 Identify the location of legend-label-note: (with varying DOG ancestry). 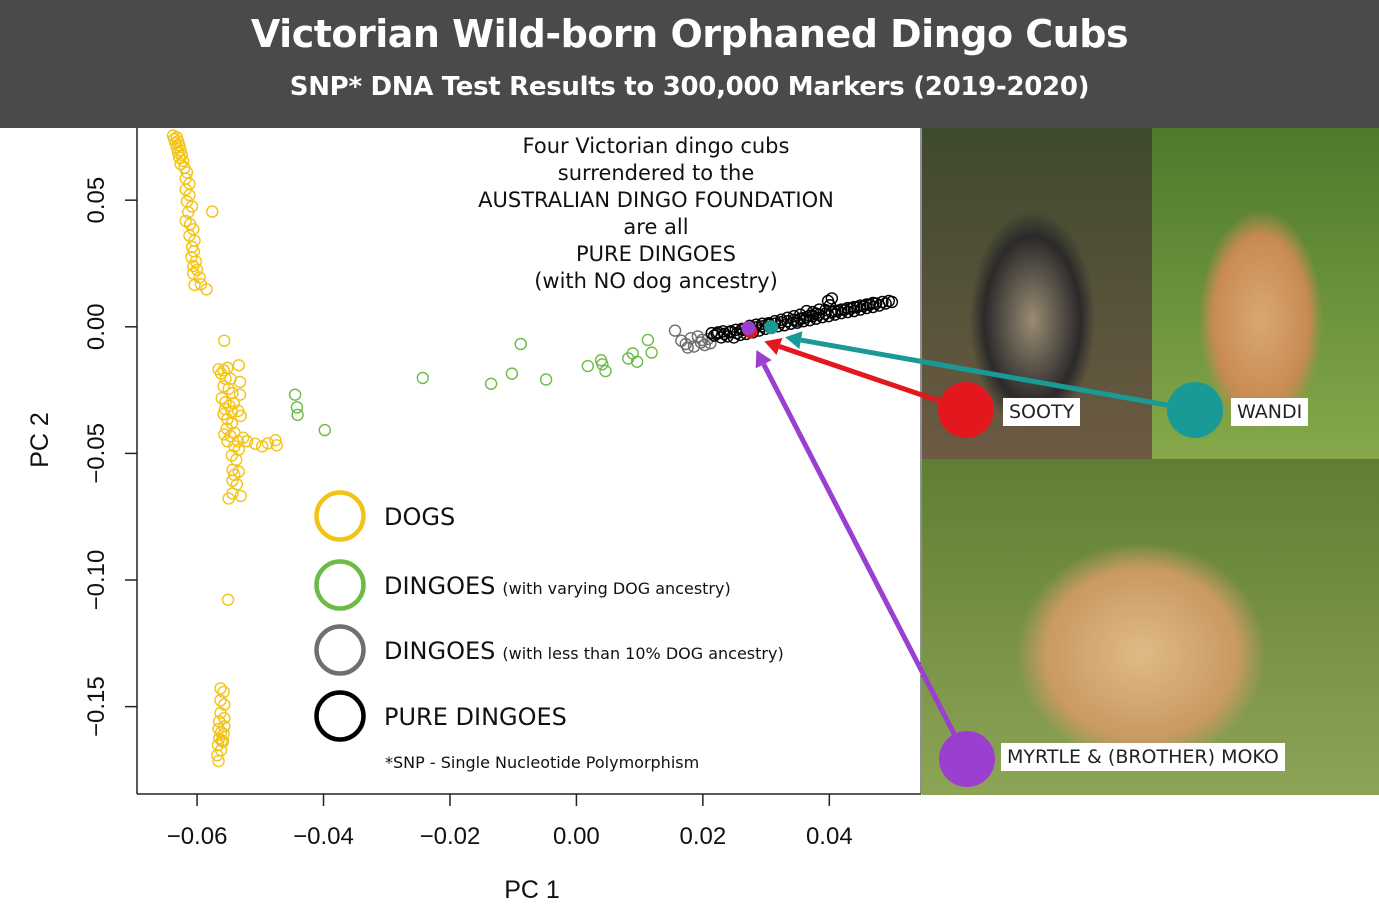
(616, 588).